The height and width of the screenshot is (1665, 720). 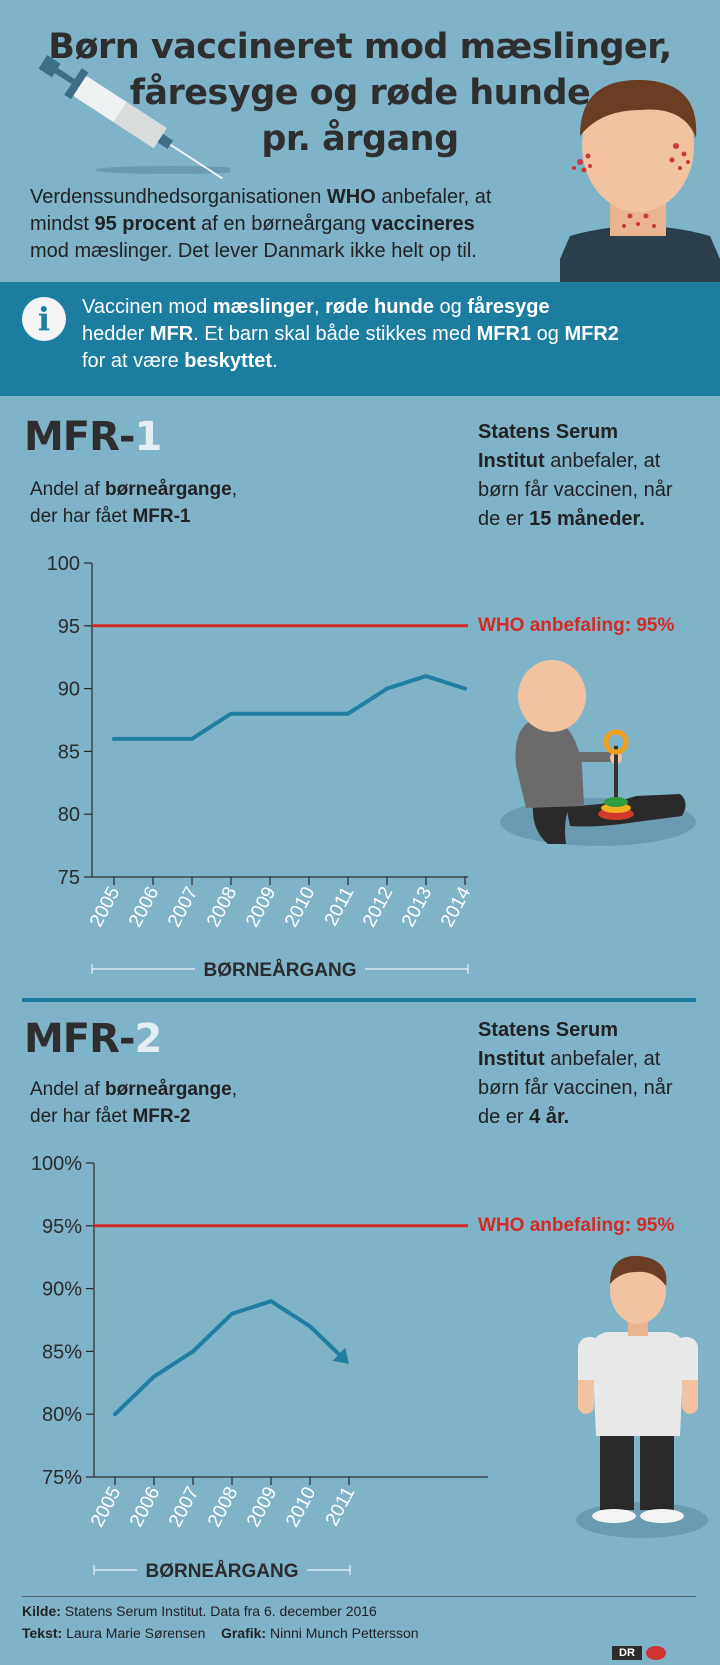 What do you see at coordinates (243, 1633) in the screenshot?
I see `grafik-label: Grafik:` at bounding box center [243, 1633].